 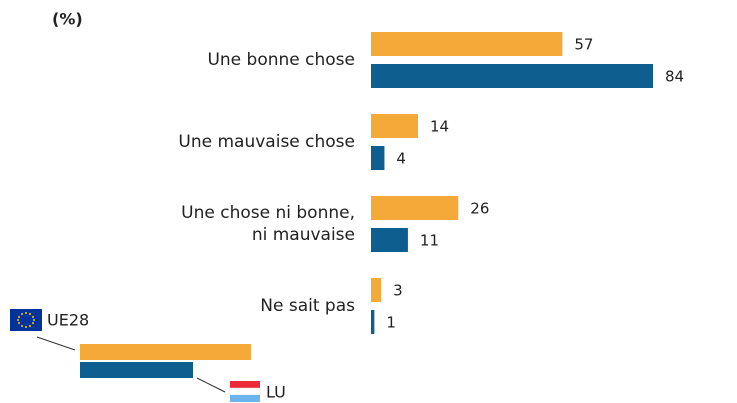 I want to click on chart-title: (%), so click(x=67, y=19).